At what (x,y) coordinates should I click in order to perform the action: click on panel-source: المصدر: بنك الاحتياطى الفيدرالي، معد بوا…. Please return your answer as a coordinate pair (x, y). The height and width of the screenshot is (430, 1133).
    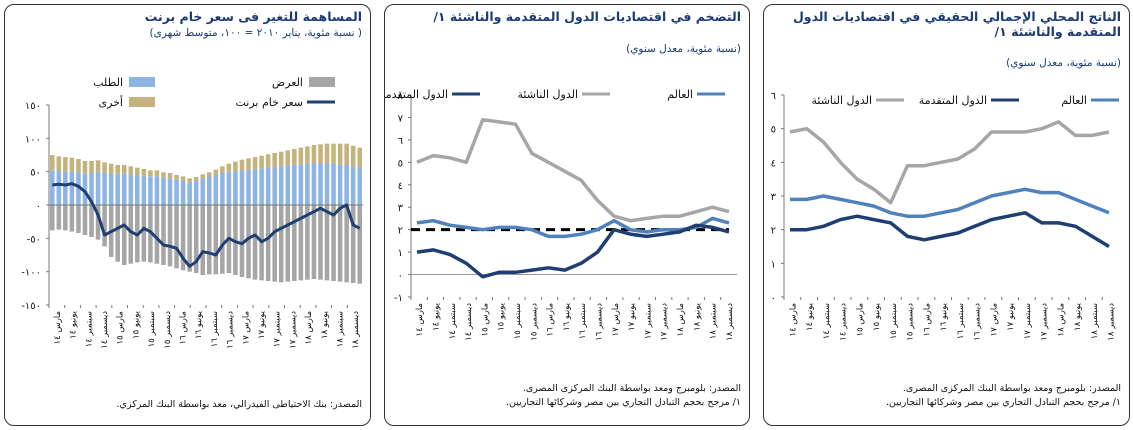
    Looking at the image, I should click on (239, 404).